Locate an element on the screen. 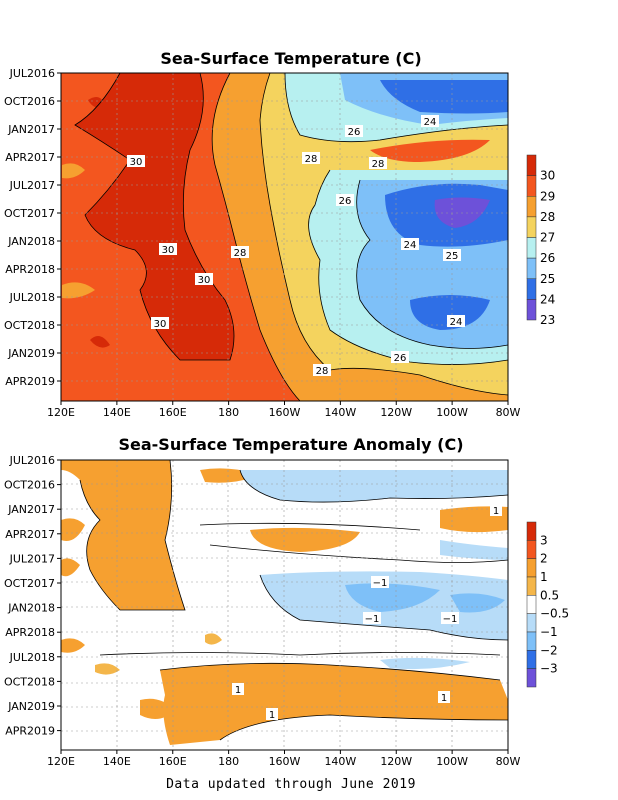  colorbar-label: −1 is located at coordinates (549, 632).